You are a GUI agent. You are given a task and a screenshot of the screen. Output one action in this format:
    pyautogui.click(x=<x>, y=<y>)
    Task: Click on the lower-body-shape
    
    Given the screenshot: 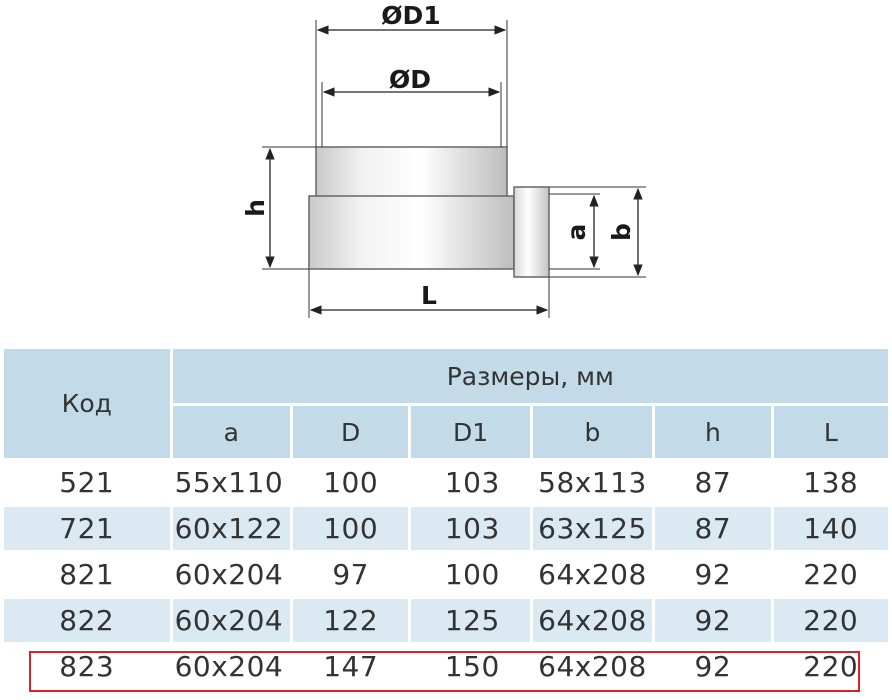 What is the action you would take?
    pyautogui.click(x=411, y=232)
    